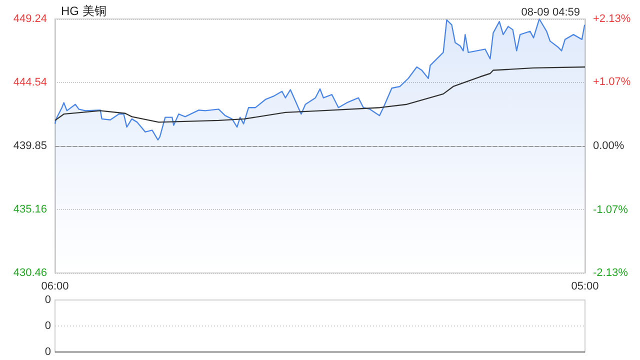  Describe the element at coordinates (585, 286) in the screenshot. I see `x-tick-label: 05:00` at that location.